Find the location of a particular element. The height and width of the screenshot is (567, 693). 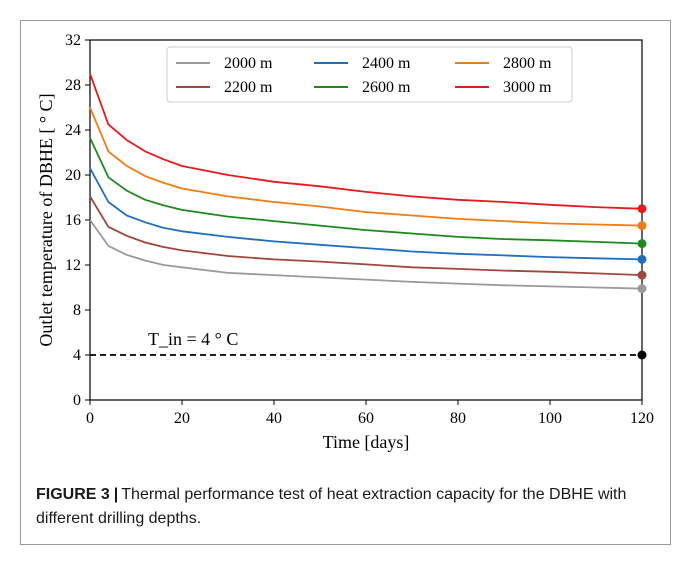

legend-entry: 3000 m is located at coordinates (527, 87).